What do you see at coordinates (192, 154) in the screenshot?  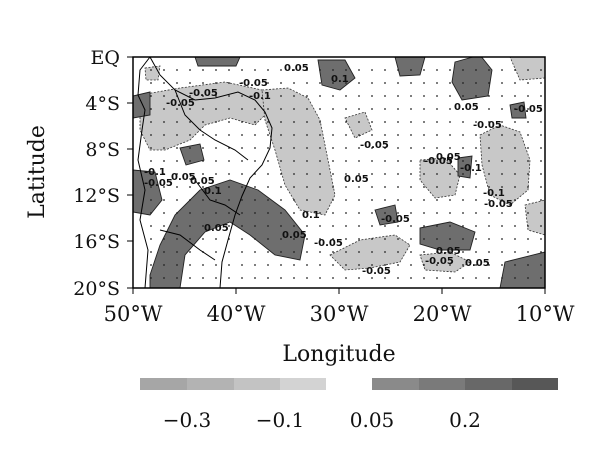 I see `positive-region-coast-small` at bounding box center [192, 154].